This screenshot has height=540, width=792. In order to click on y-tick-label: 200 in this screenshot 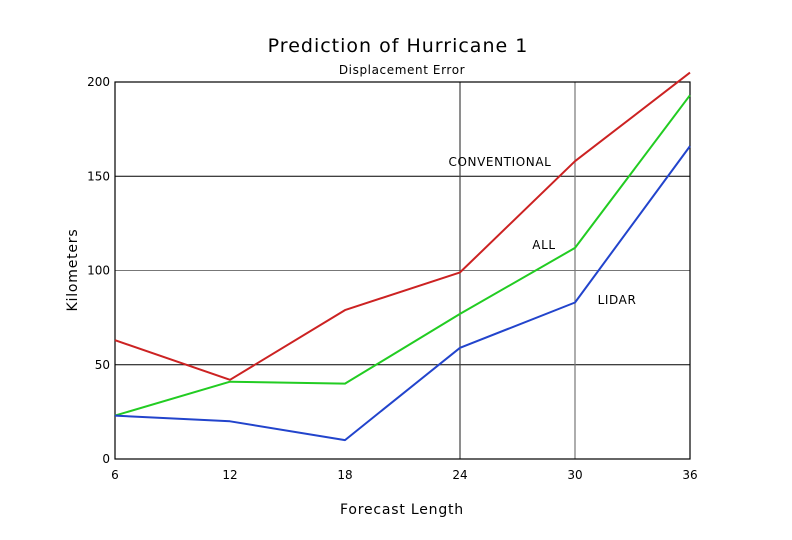, I will do `click(98, 82)`.